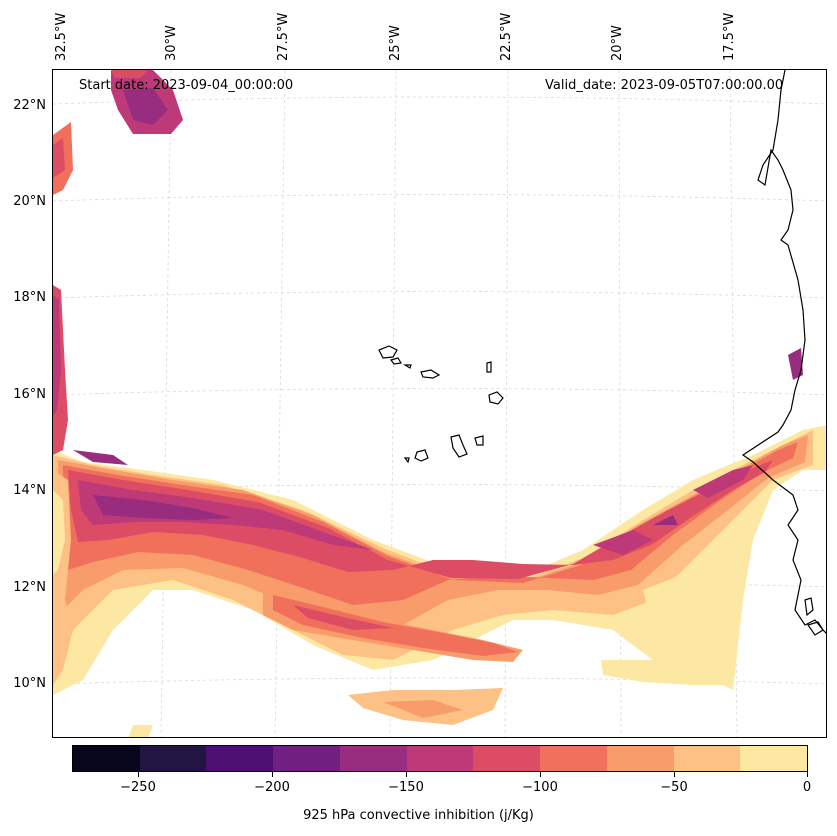  Describe the element at coordinates (61, 36) in the screenshot. I see `lon-label-32-5w: 32.5°W` at that location.